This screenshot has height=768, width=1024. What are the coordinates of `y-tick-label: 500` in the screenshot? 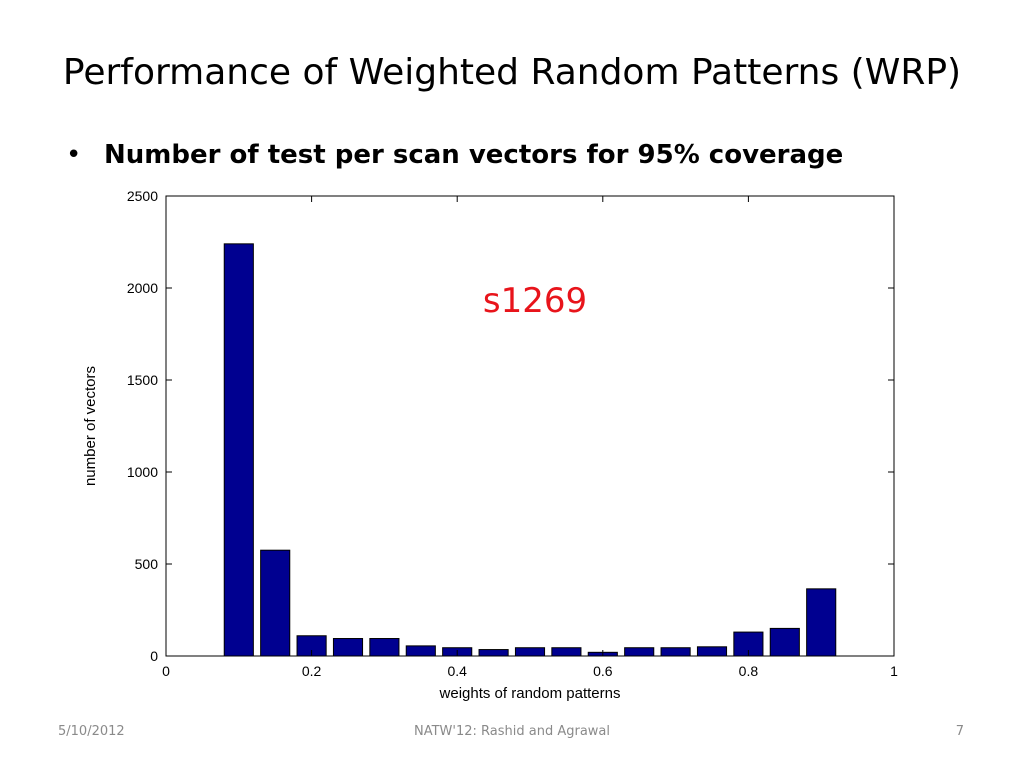 It's located at (147, 564).